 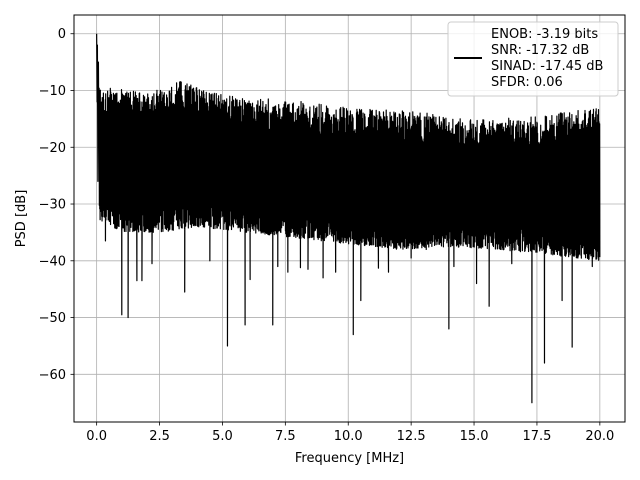 I want to click on y-tick-label: −50, so click(x=52, y=318).